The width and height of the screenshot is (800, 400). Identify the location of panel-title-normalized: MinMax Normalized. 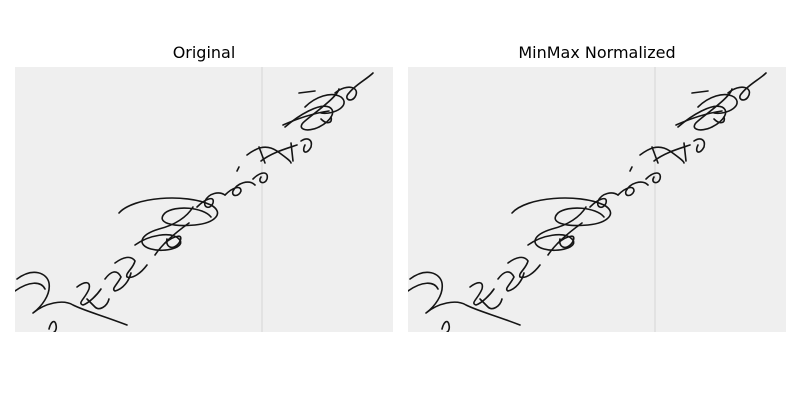
(597, 52).